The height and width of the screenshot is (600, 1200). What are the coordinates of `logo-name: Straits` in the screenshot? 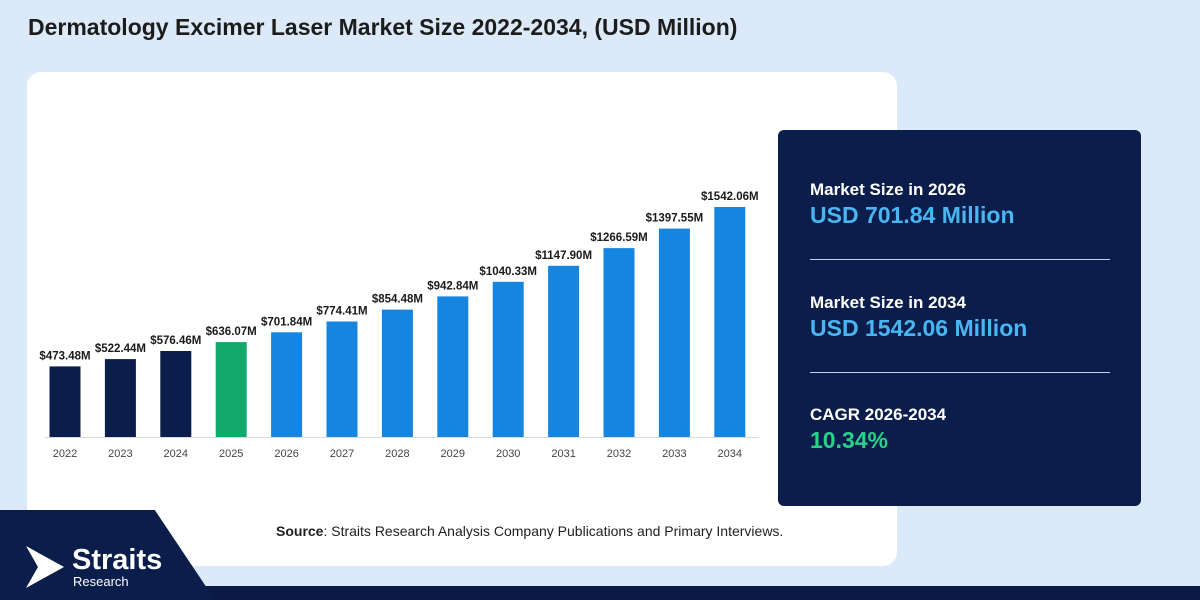 It's located at (117, 560).